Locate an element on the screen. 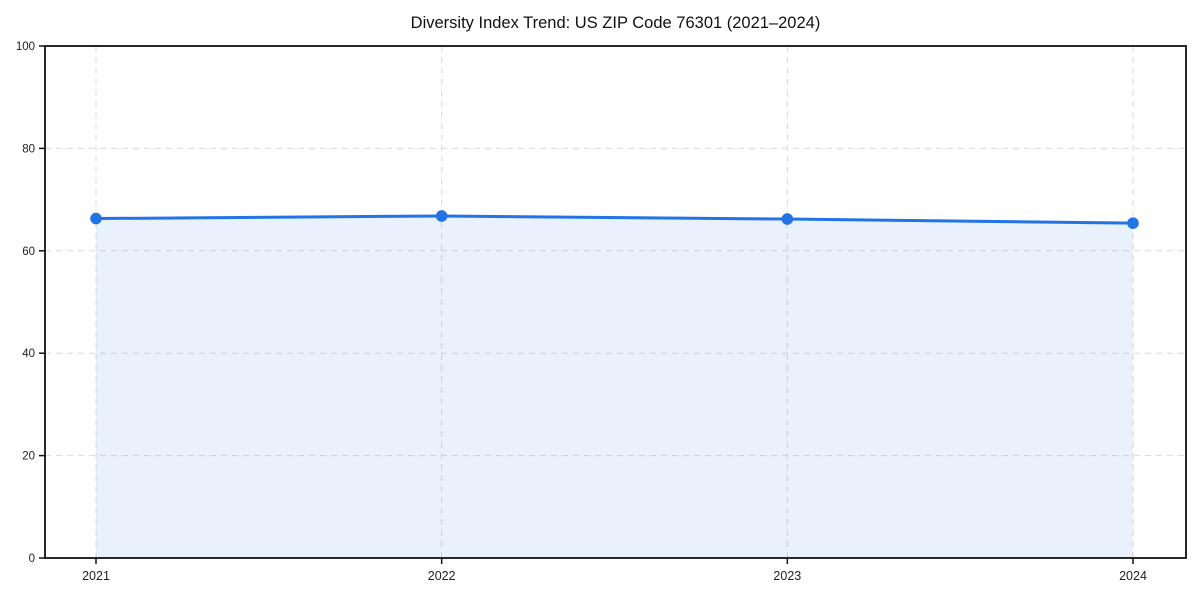 Image resolution: width=1200 pixels, height=600 pixels. x-tick-label-2021: 2021 is located at coordinates (96, 576).